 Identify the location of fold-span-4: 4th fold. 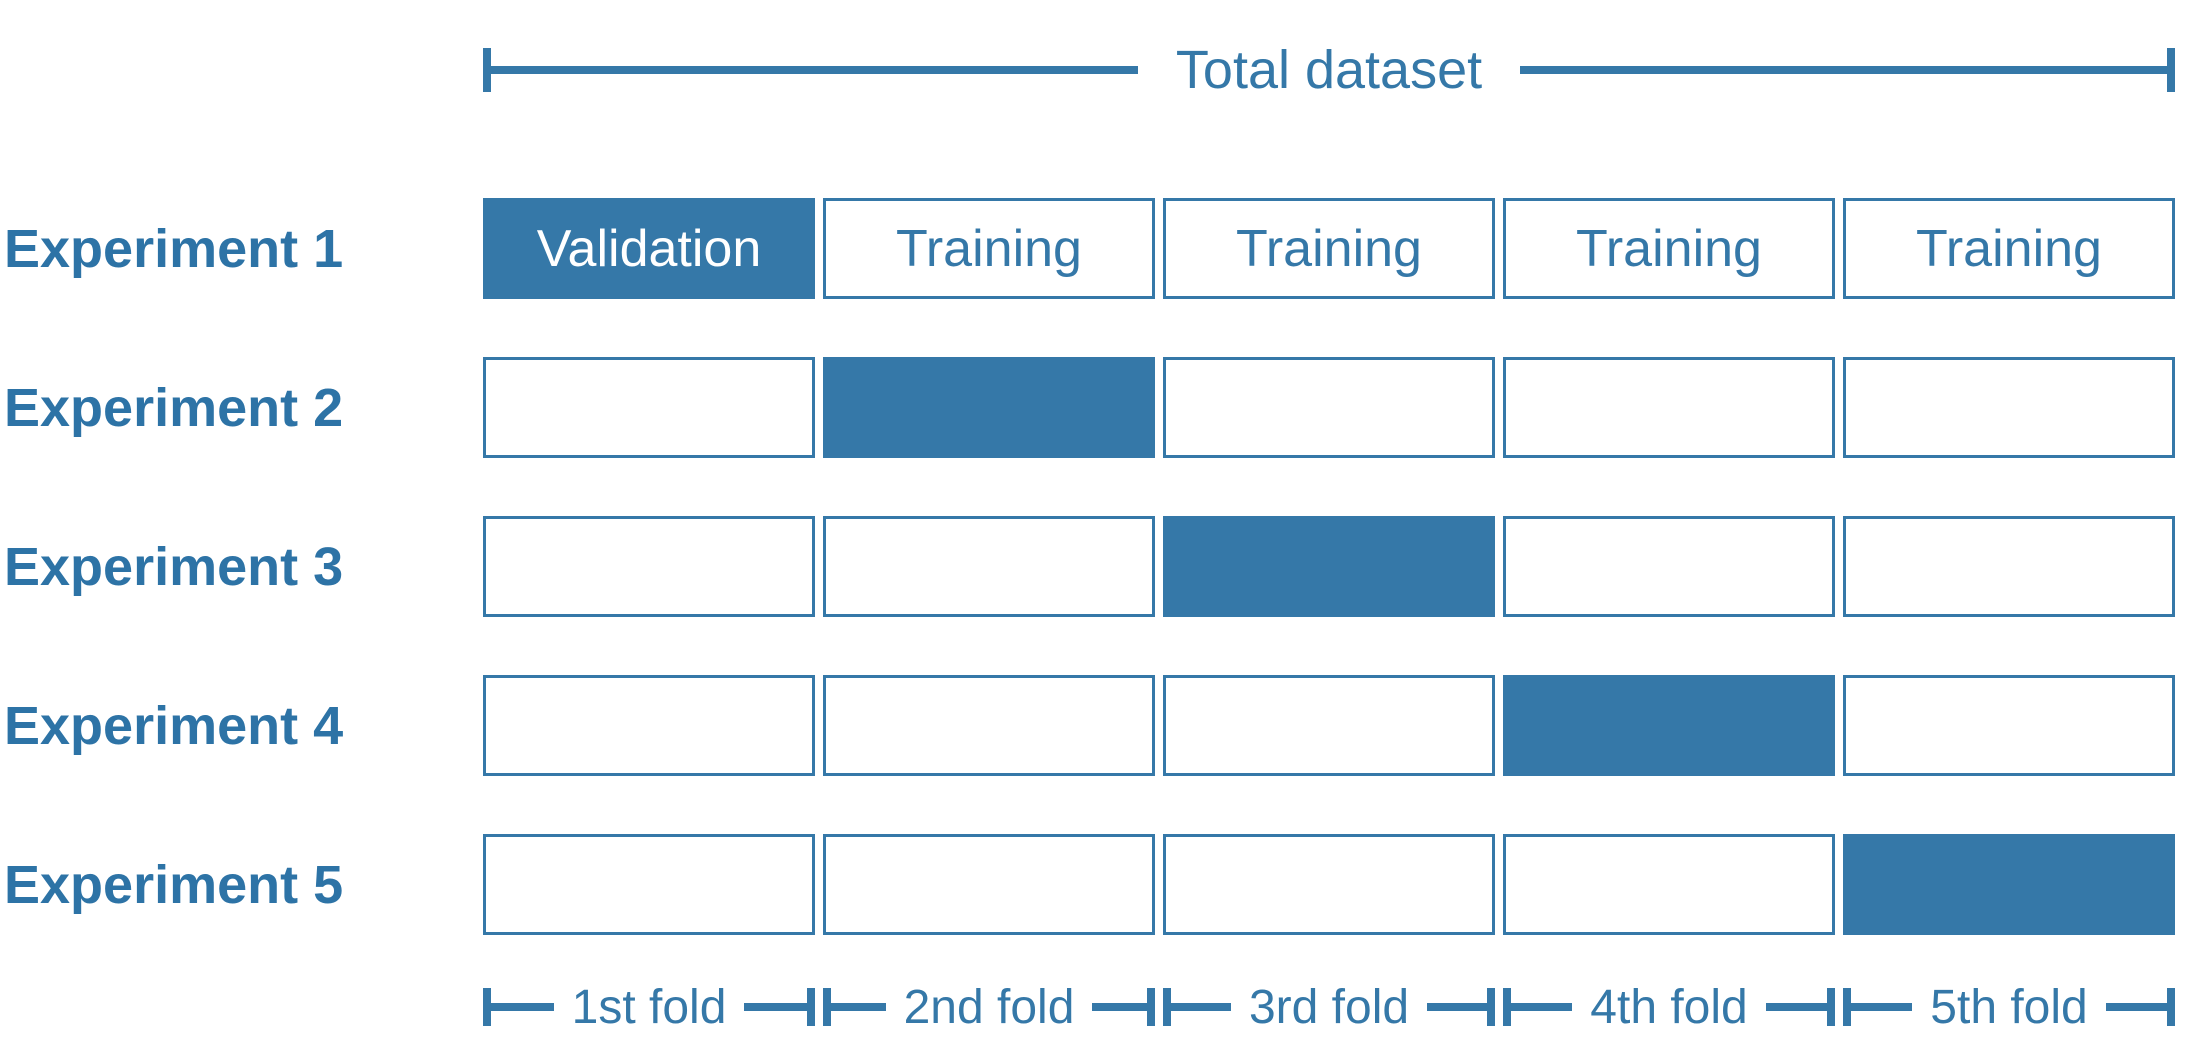
(1669, 1007).